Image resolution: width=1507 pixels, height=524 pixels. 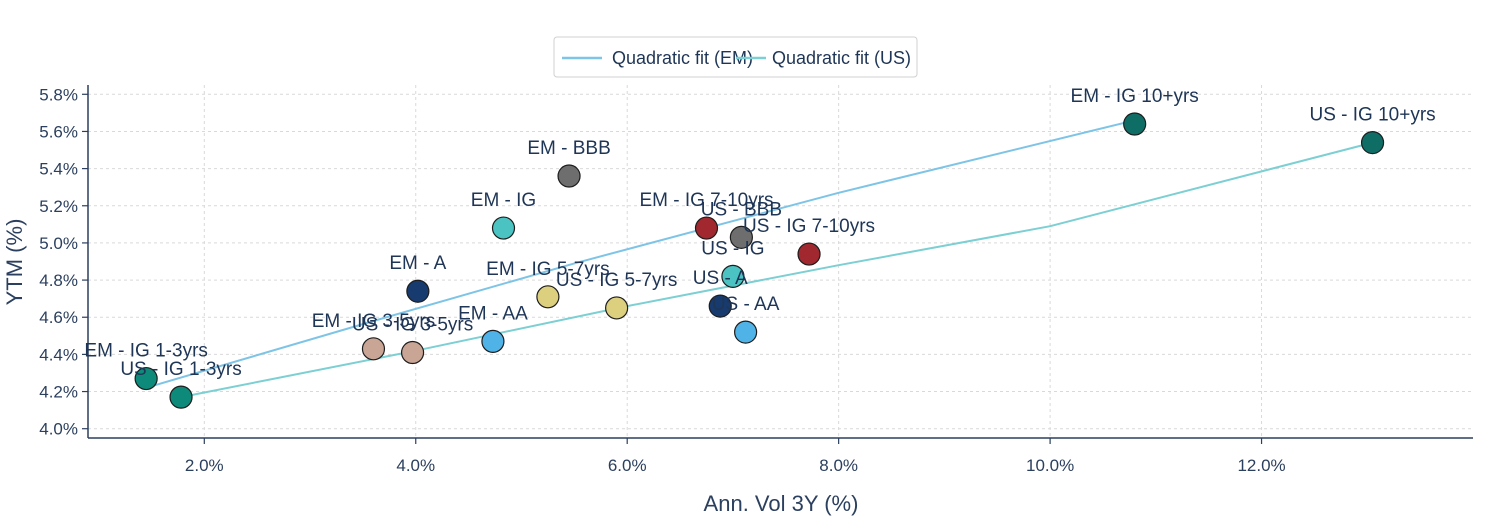 I want to click on point-label: US - IG 5-7yrs, so click(x=616, y=280).